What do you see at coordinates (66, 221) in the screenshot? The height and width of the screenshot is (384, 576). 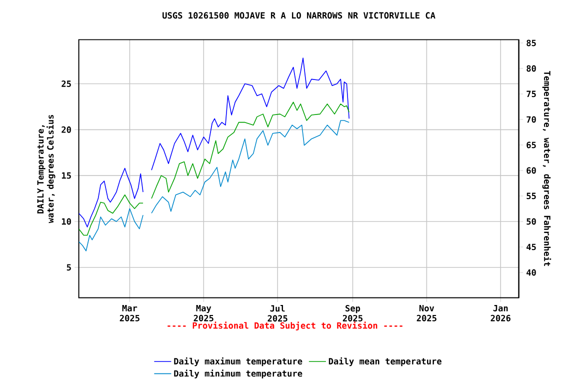 I see `y-tick-label: 10` at bounding box center [66, 221].